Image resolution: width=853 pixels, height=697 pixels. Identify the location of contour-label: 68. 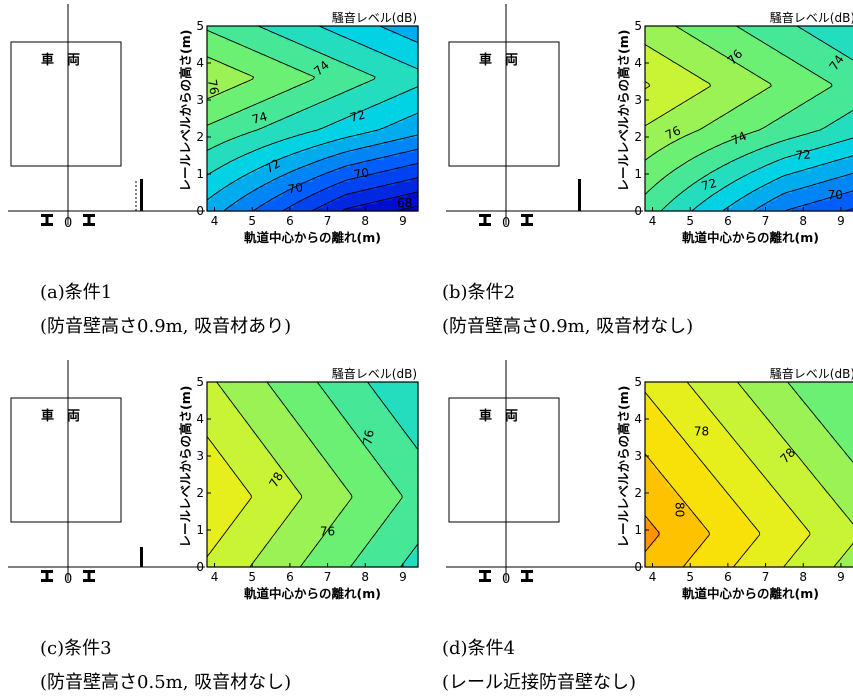
(404, 203).